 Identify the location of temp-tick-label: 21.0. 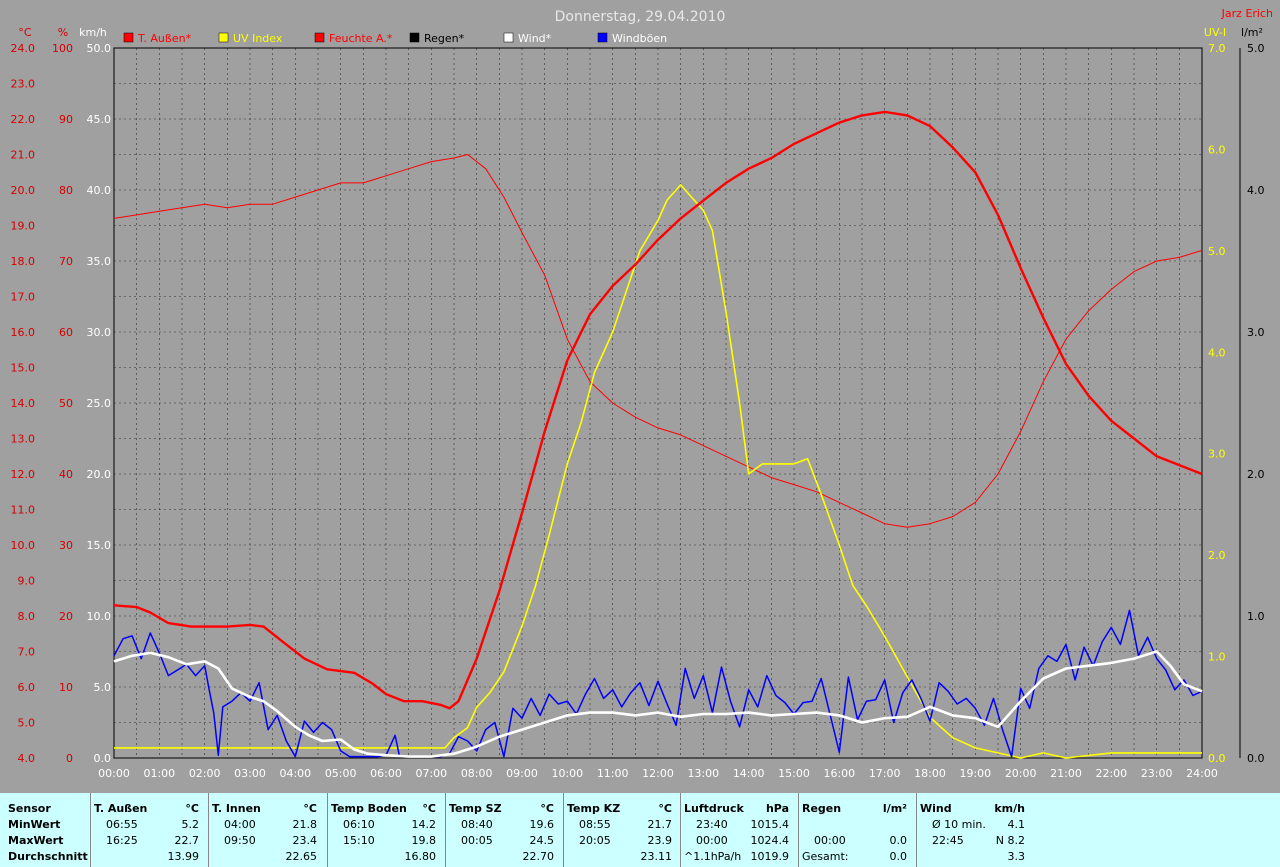
(23, 155).